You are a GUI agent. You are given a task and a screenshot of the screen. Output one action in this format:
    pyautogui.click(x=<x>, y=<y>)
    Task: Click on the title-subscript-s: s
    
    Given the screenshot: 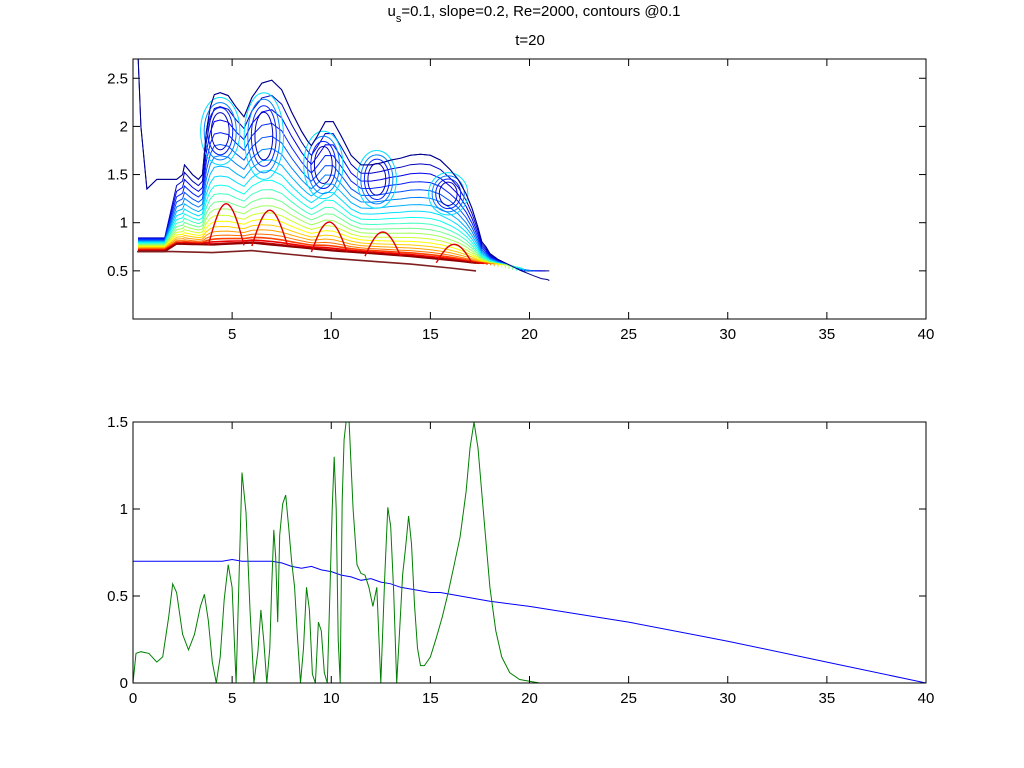 What is the action you would take?
    pyautogui.click(x=399, y=19)
    